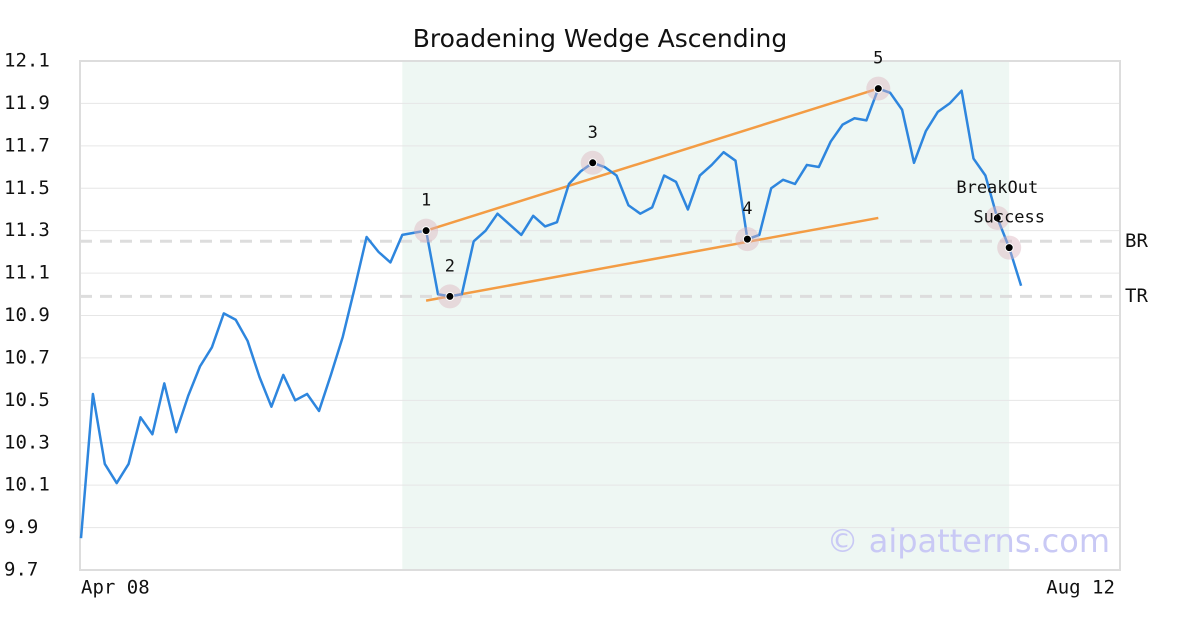  I want to click on y-tick-label: 10.1, so click(27, 485).